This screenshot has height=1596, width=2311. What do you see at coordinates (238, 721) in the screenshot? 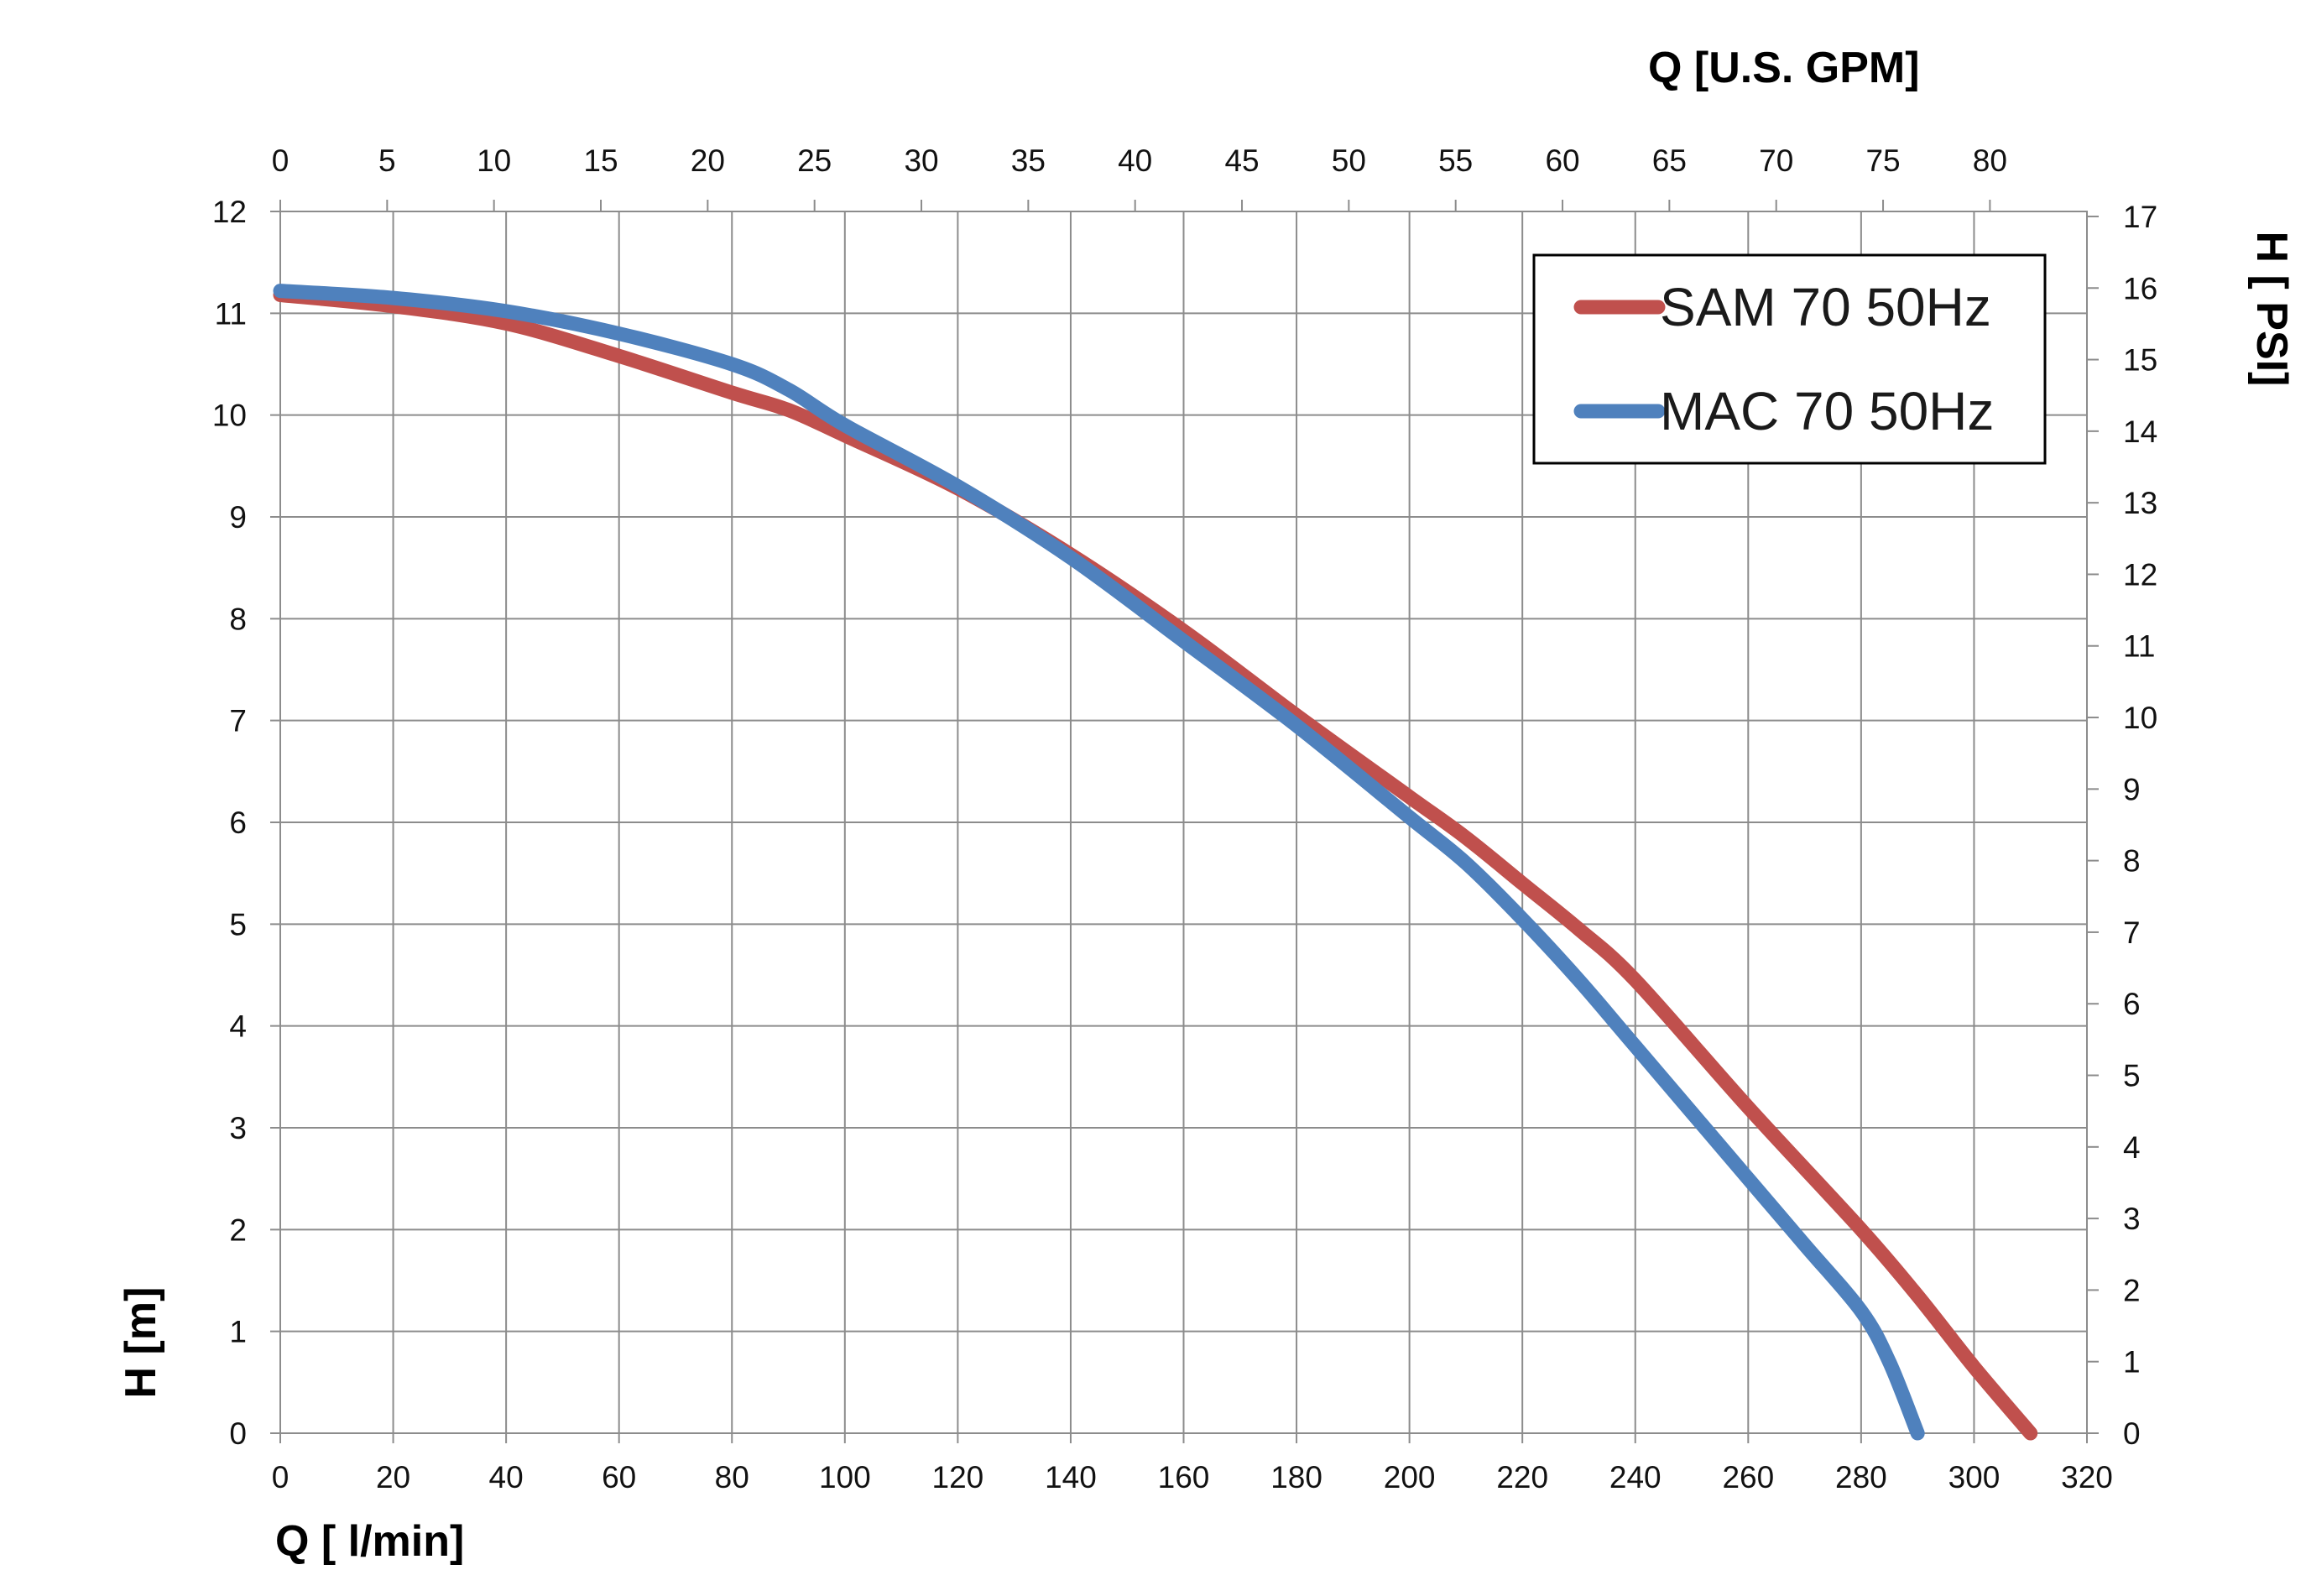
I see `y-tick-label: 7` at bounding box center [238, 721].